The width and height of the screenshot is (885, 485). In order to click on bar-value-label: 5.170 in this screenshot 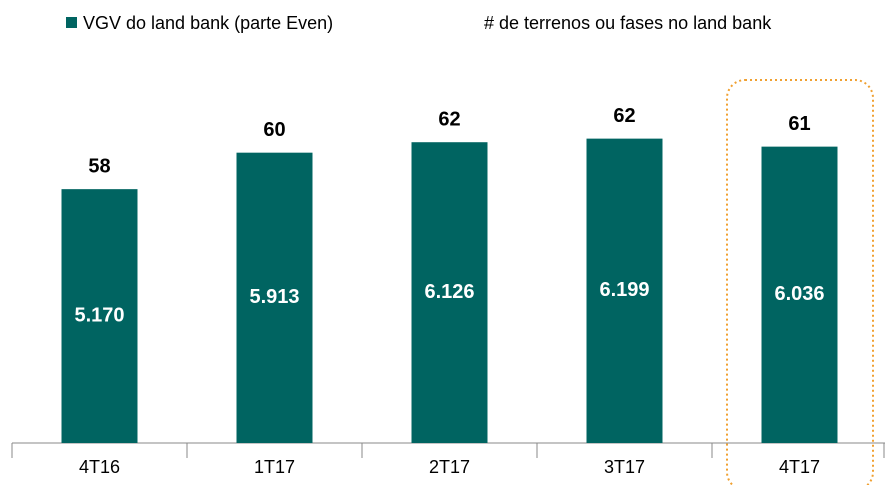, I will do `click(99, 315)`.